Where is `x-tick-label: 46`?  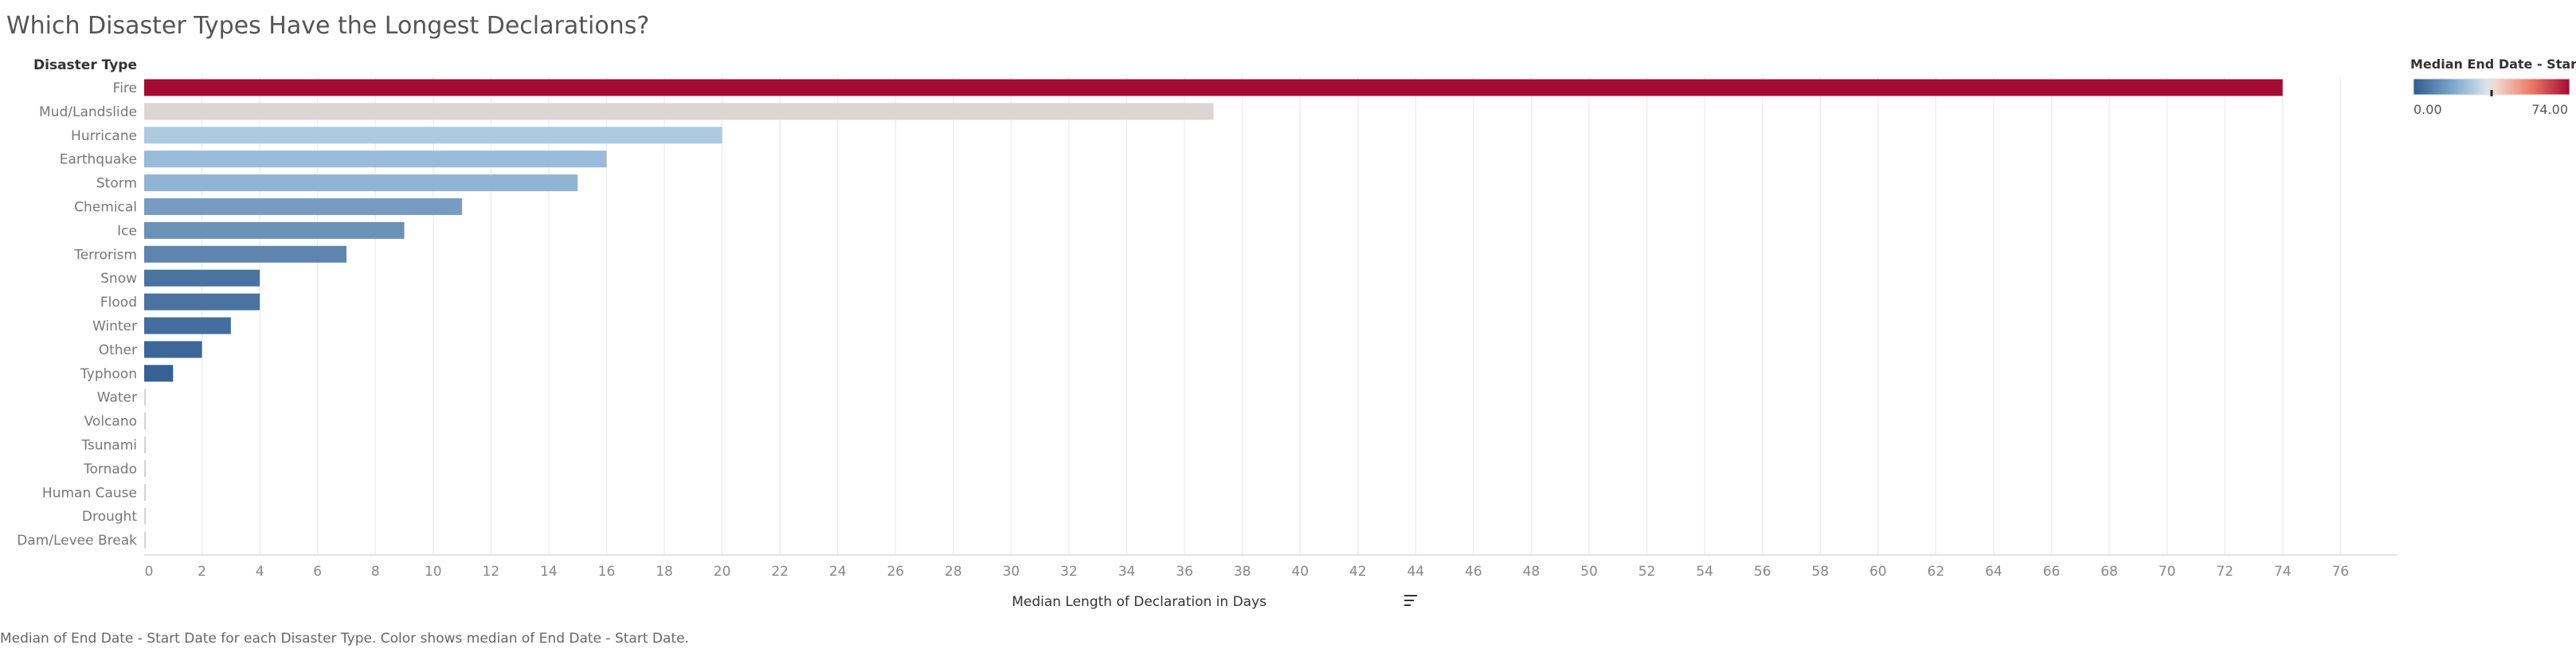
x-tick-label: 46 is located at coordinates (1473, 572).